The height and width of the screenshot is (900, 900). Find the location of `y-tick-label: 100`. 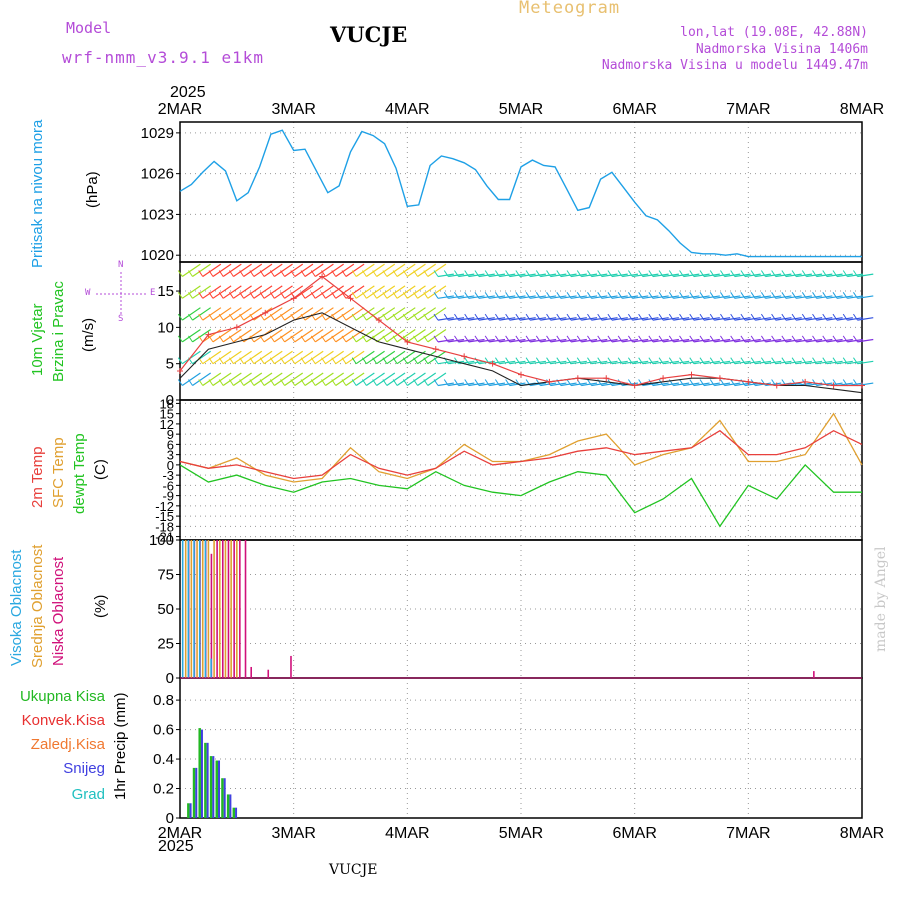

y-tick-label: 100 is located at coordinates (161, 540).